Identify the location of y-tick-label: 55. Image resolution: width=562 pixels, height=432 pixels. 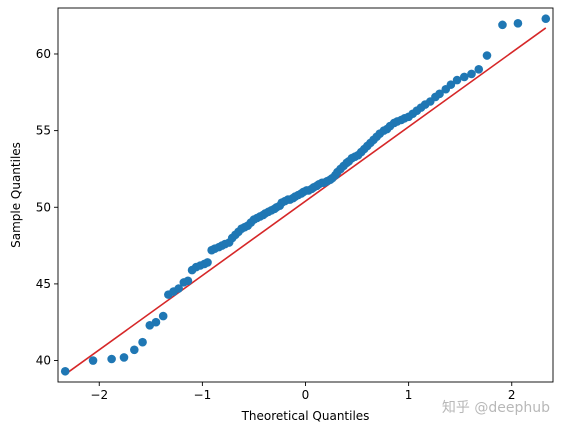
(43, 131).